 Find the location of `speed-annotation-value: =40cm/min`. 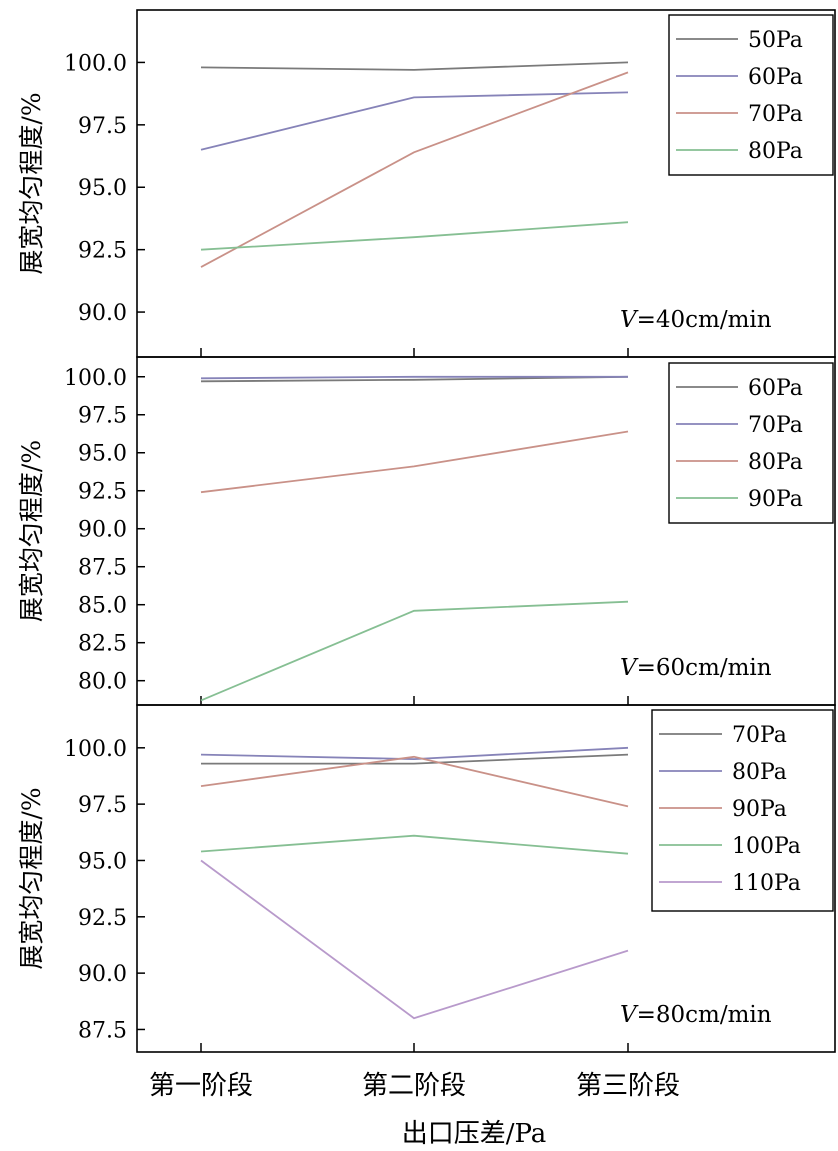

speed-annotation-value: =40cm/min is located at coordinates (704, 320).